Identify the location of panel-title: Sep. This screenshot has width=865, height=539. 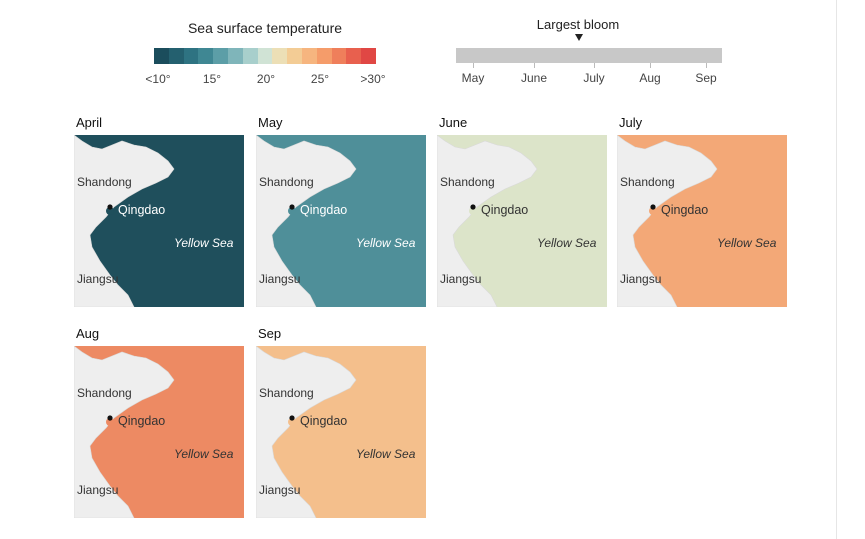
(270, 333).